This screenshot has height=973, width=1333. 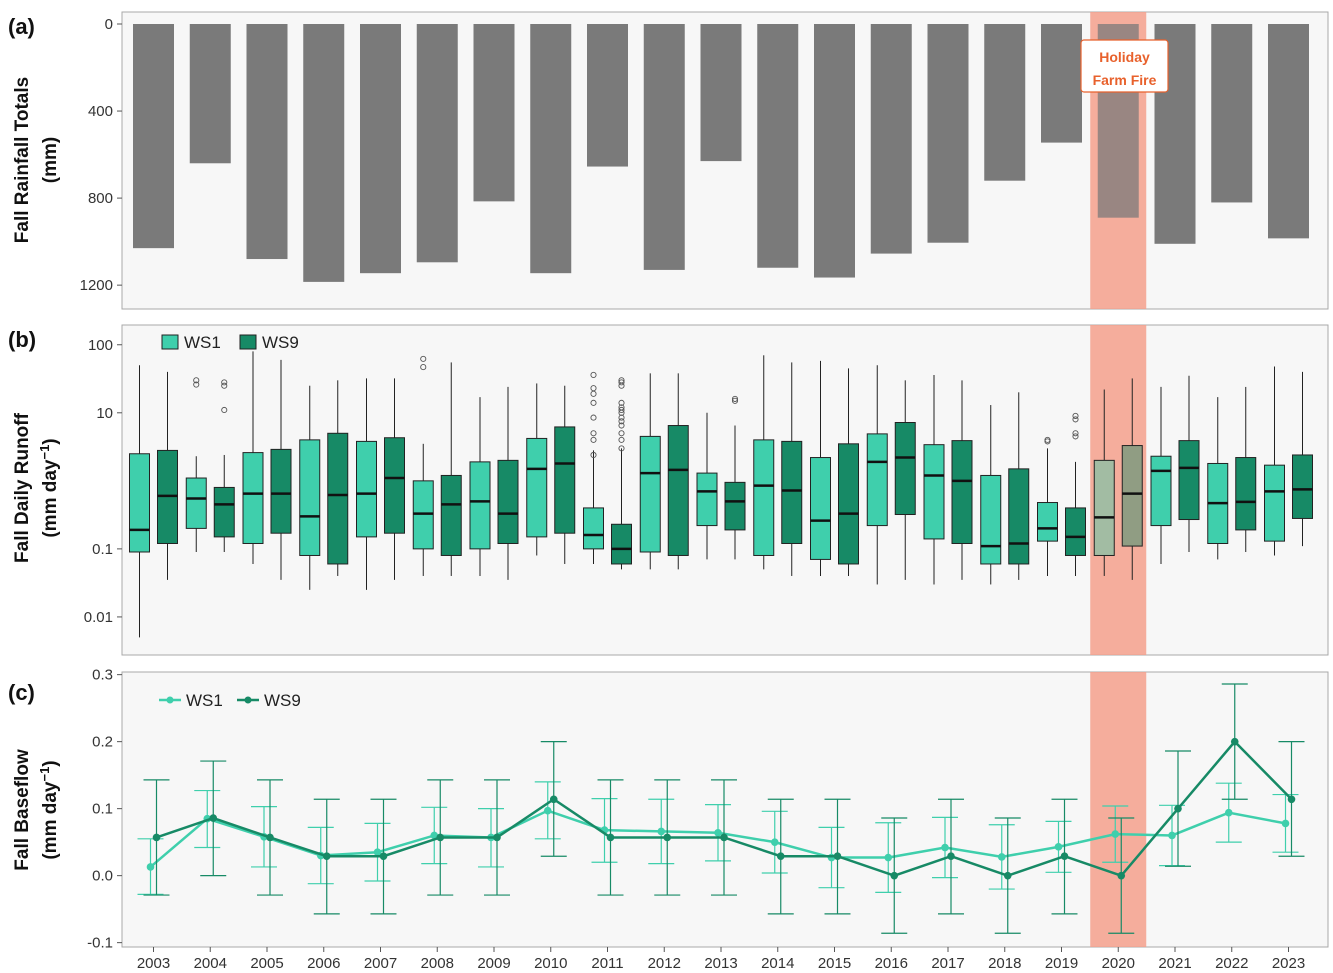 I want to click on x-tick-label-2017: 2017, so click(x=947, y=963).